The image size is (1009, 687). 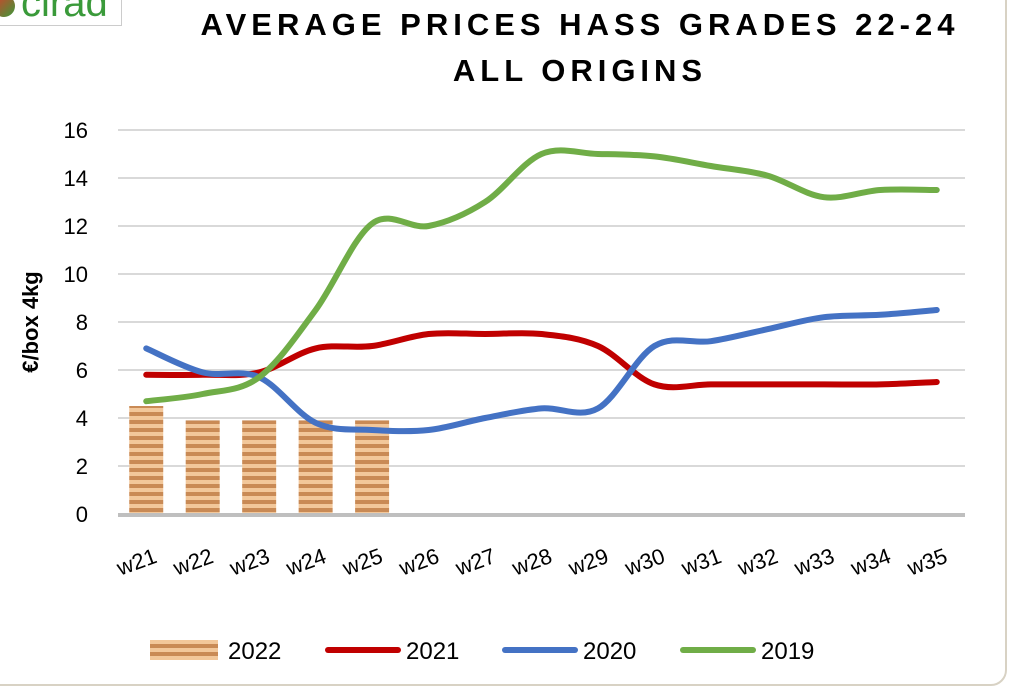 I want to click on x-tick-label: w34, so click(x=870, y=562).